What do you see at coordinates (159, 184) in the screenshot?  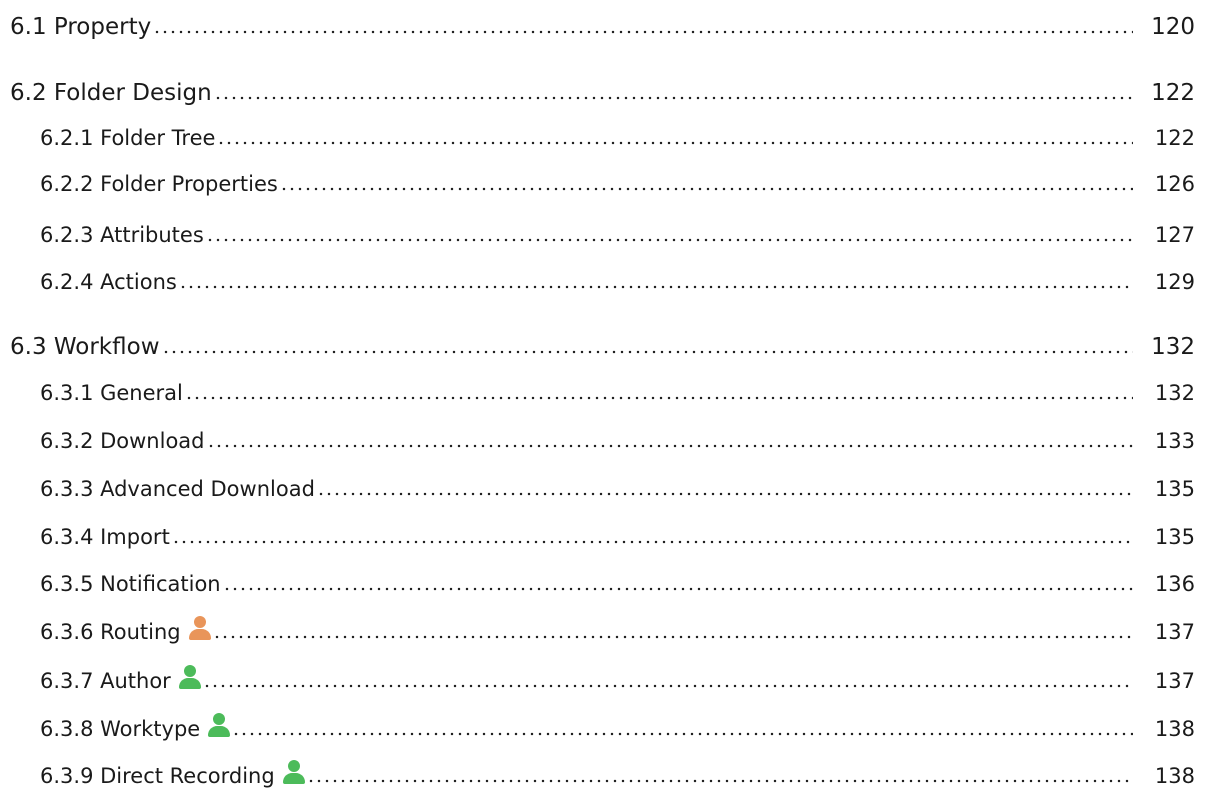 I see `toc-entry-title: 6.2.2 Folder Properties` at bounding box center [159, 184].